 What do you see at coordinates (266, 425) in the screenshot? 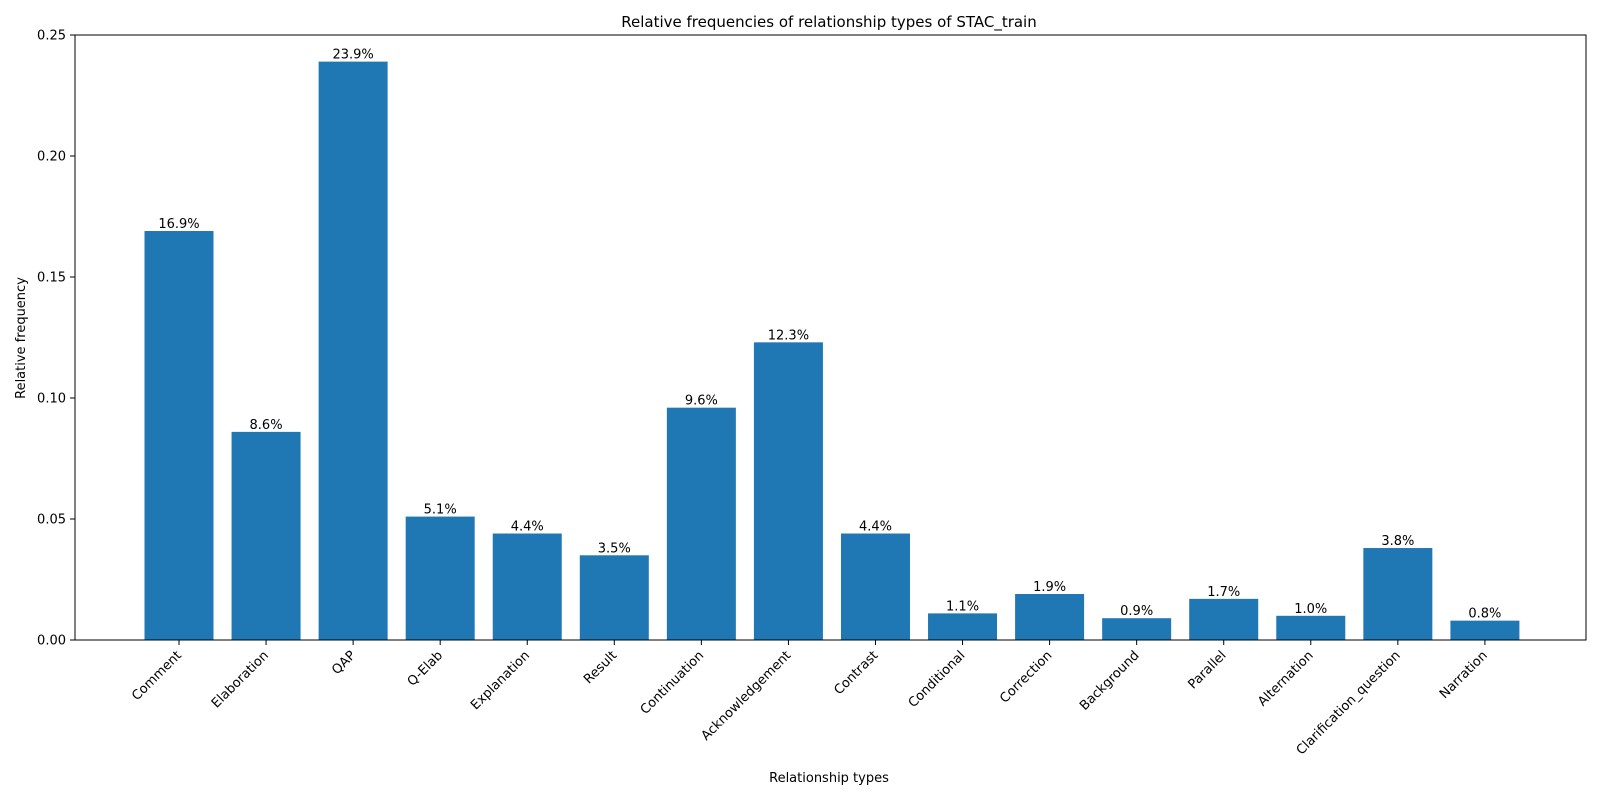
I see `data-label: 8.6%` at bounding box center [266, 425].